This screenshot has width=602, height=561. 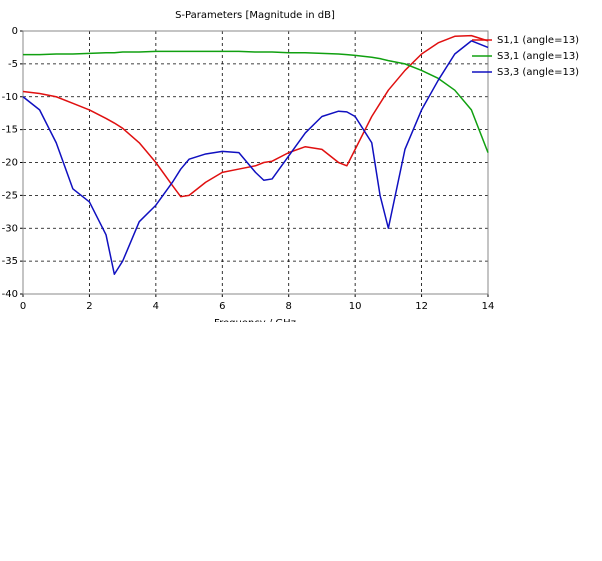 What do you see at coordinates (156, 306) in the screenshot?
I see `x-tick-label: 4` at bounding box center [156, 306].